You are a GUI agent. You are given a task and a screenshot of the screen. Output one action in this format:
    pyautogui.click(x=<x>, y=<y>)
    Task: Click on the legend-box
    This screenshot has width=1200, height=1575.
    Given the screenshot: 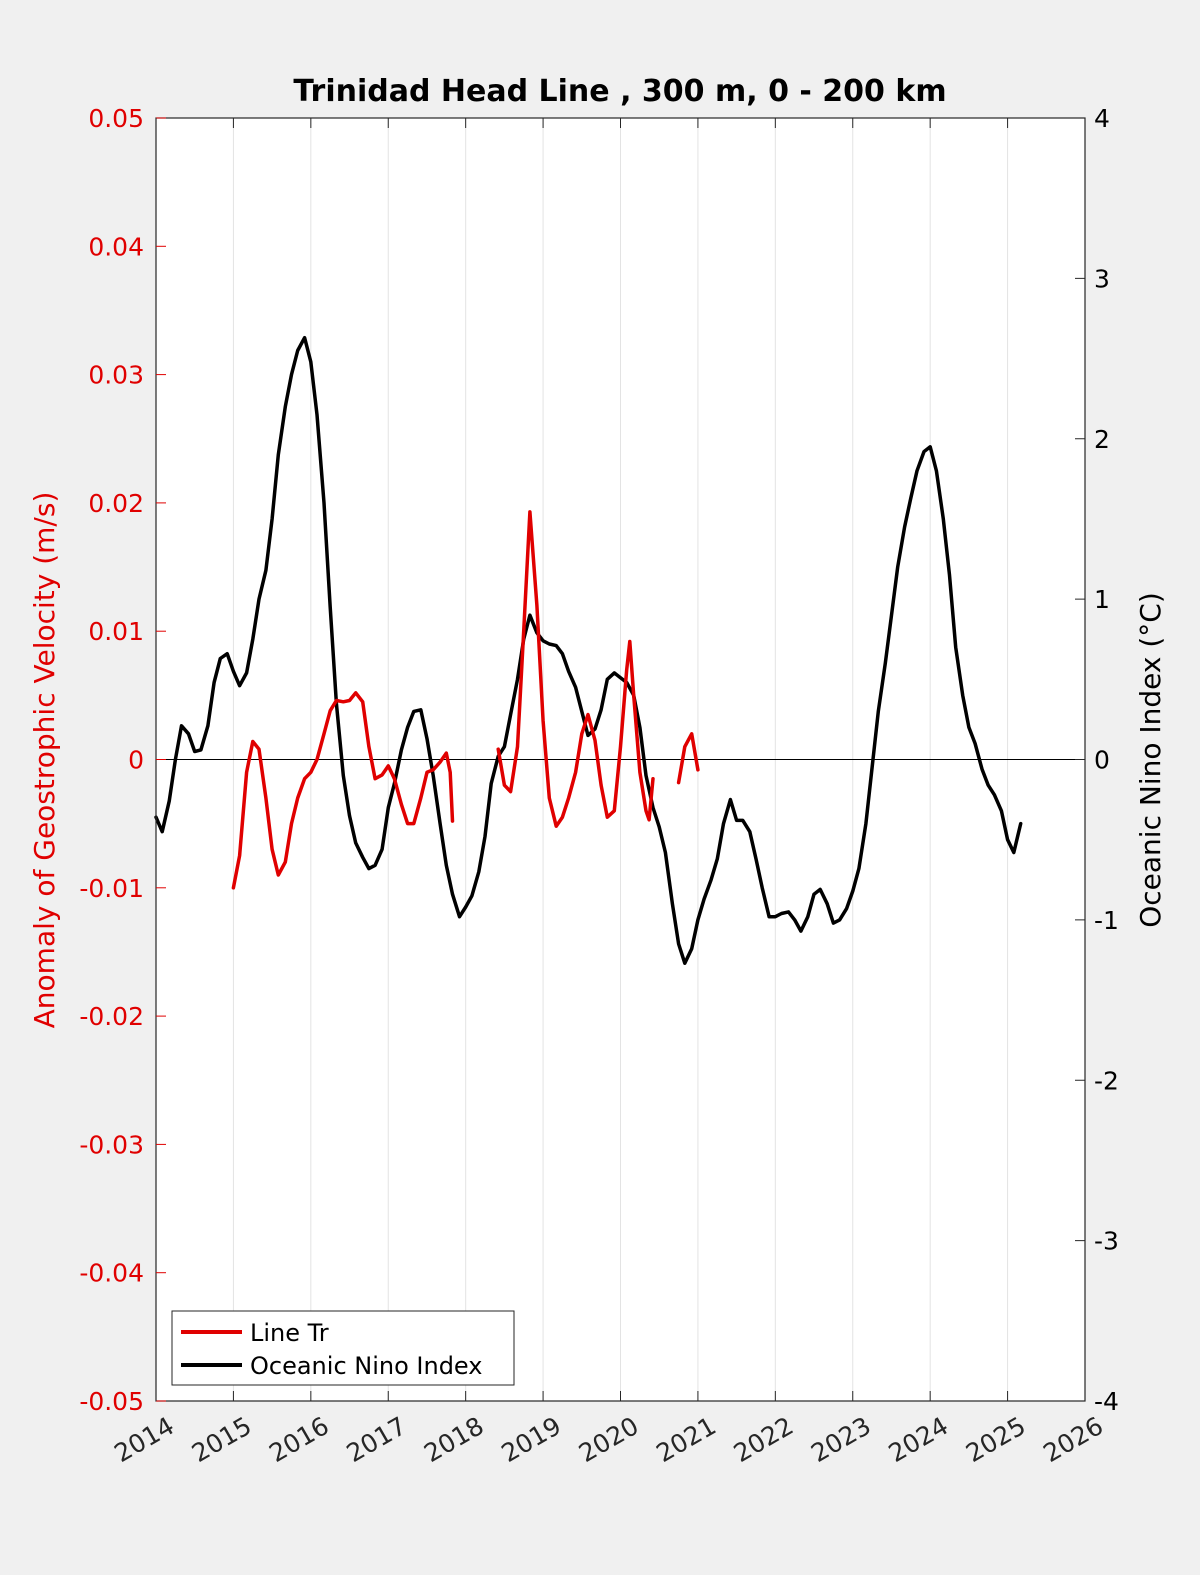 What is the action you would take?
    pyautogui.click(x=343, y=1348)
    